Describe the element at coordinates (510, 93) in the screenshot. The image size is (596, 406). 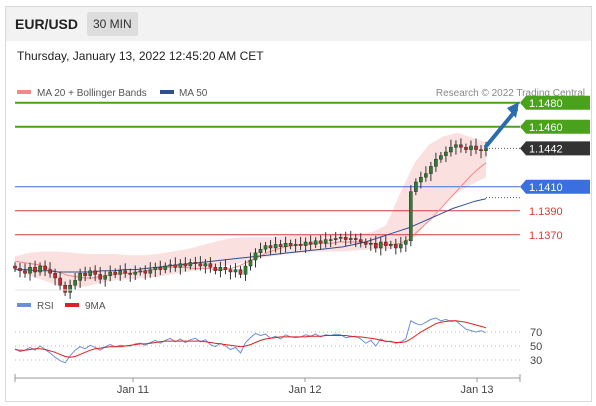
I see `credit-label: Research © 2022 Trading Central` at that location.